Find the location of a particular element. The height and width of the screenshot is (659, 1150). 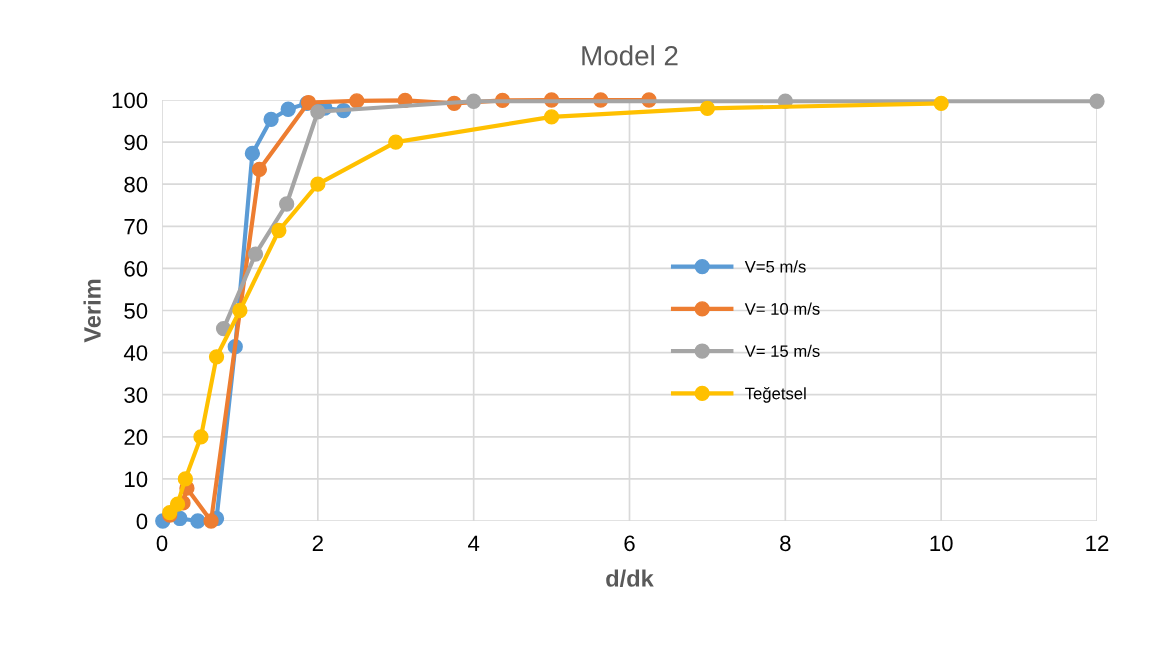

x-tick-label: 0 is located at coordinates (162, 543).